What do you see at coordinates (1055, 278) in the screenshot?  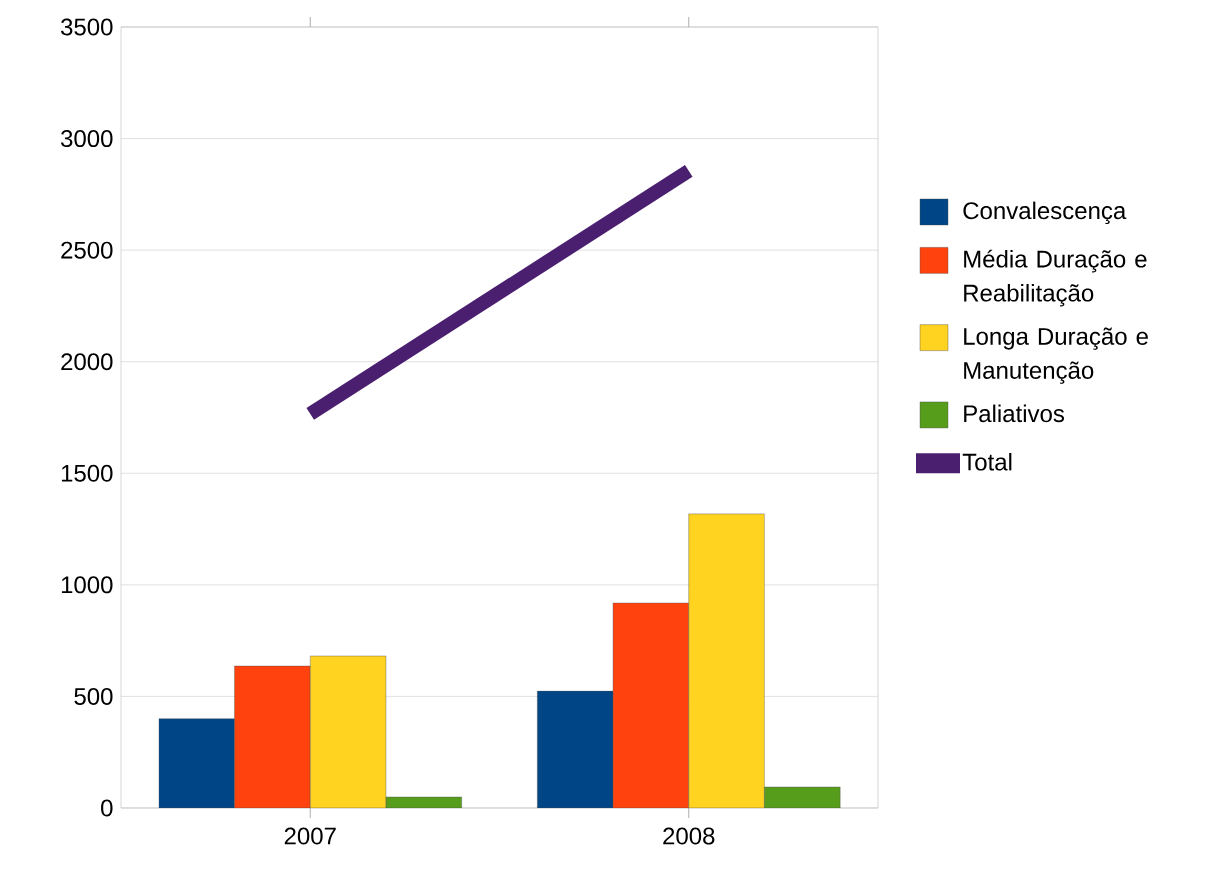 I see `legend-label: Média Duração e Reabilitação` at bounding box center [1055, 278].